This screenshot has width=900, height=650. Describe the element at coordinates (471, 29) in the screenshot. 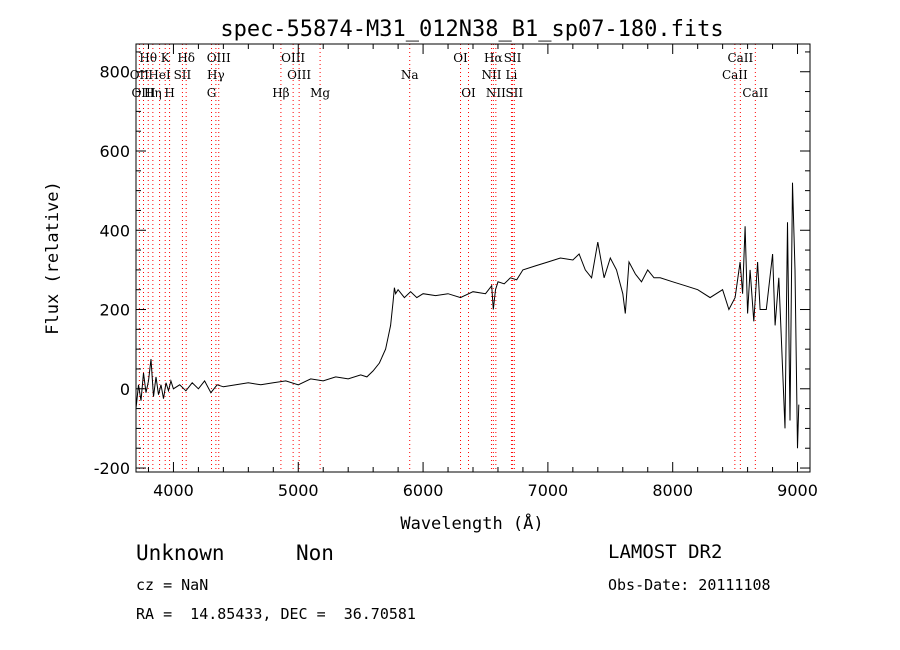

I see `chart-title: spec-55874-M31_012N38_B1_sp07-180.fits` at that location.